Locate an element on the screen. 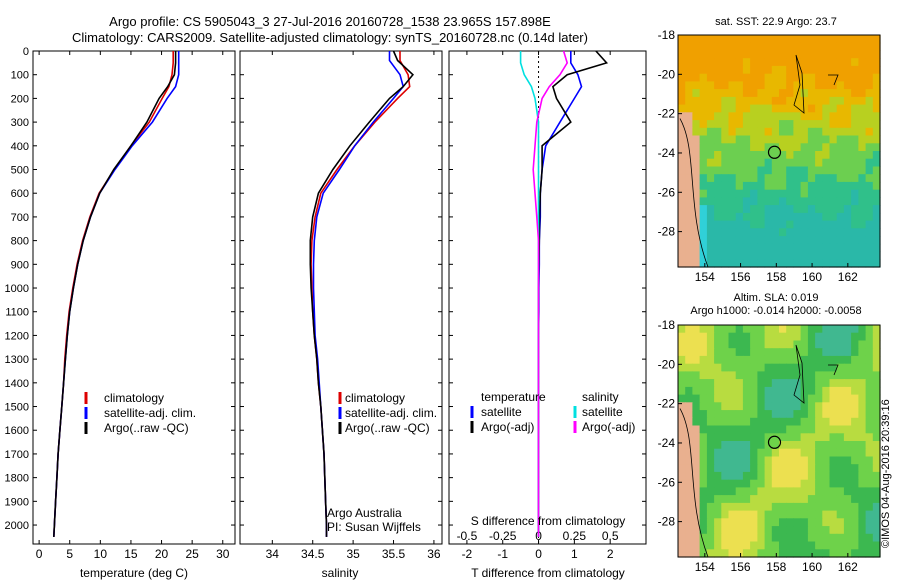 The width and height of the screenshot is (900, 580). legend-satellite: satellite-adj. clim. is located at coordinates (150, 413).